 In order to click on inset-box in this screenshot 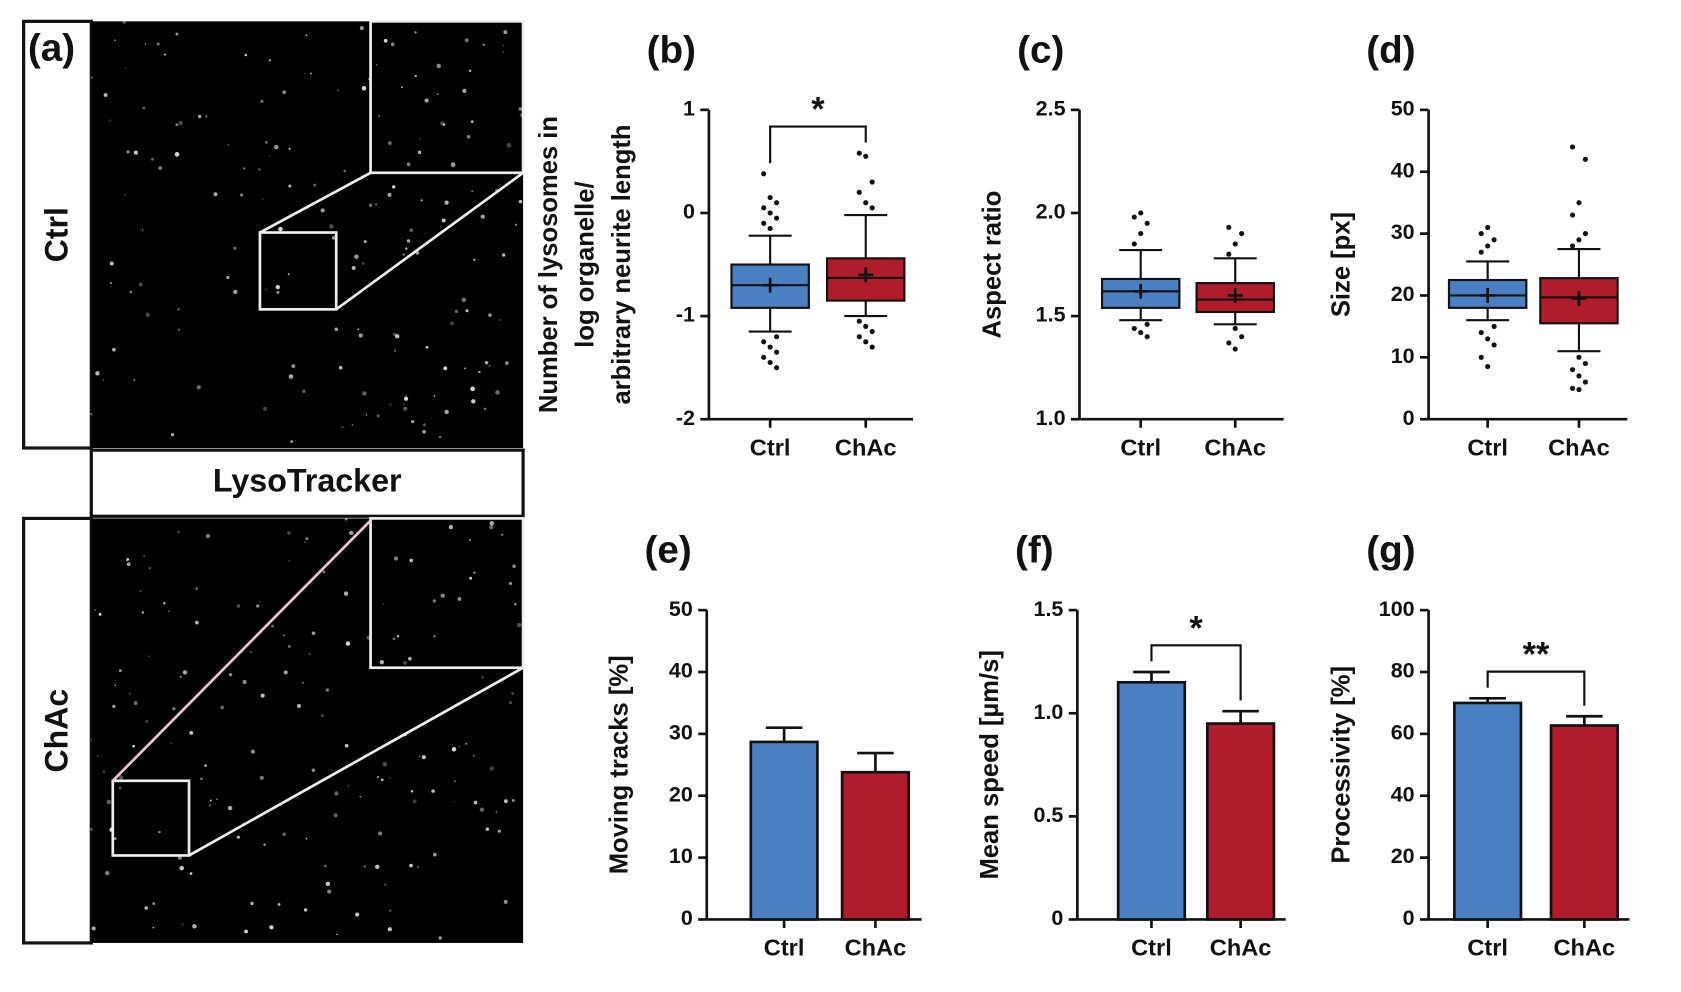, I will do `click(151, 818)`.